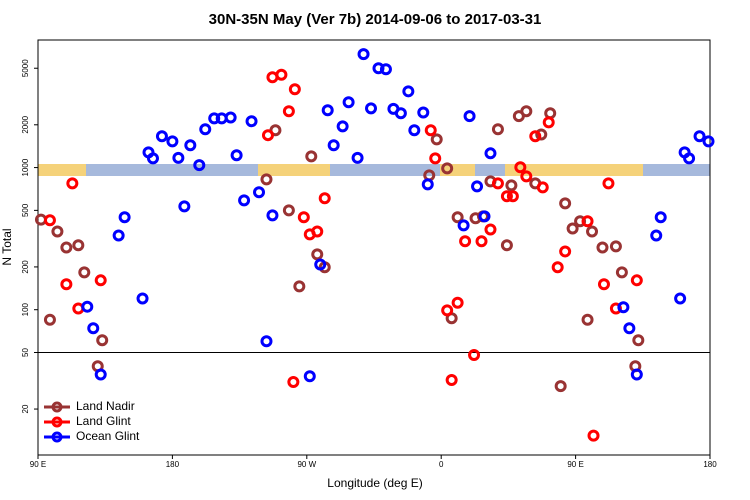 The width and height of the screenshot is (750, 500). Describe the element at coordinates (25, 167) in the screenshot. I see `y-tick-label: 1000` at that location.